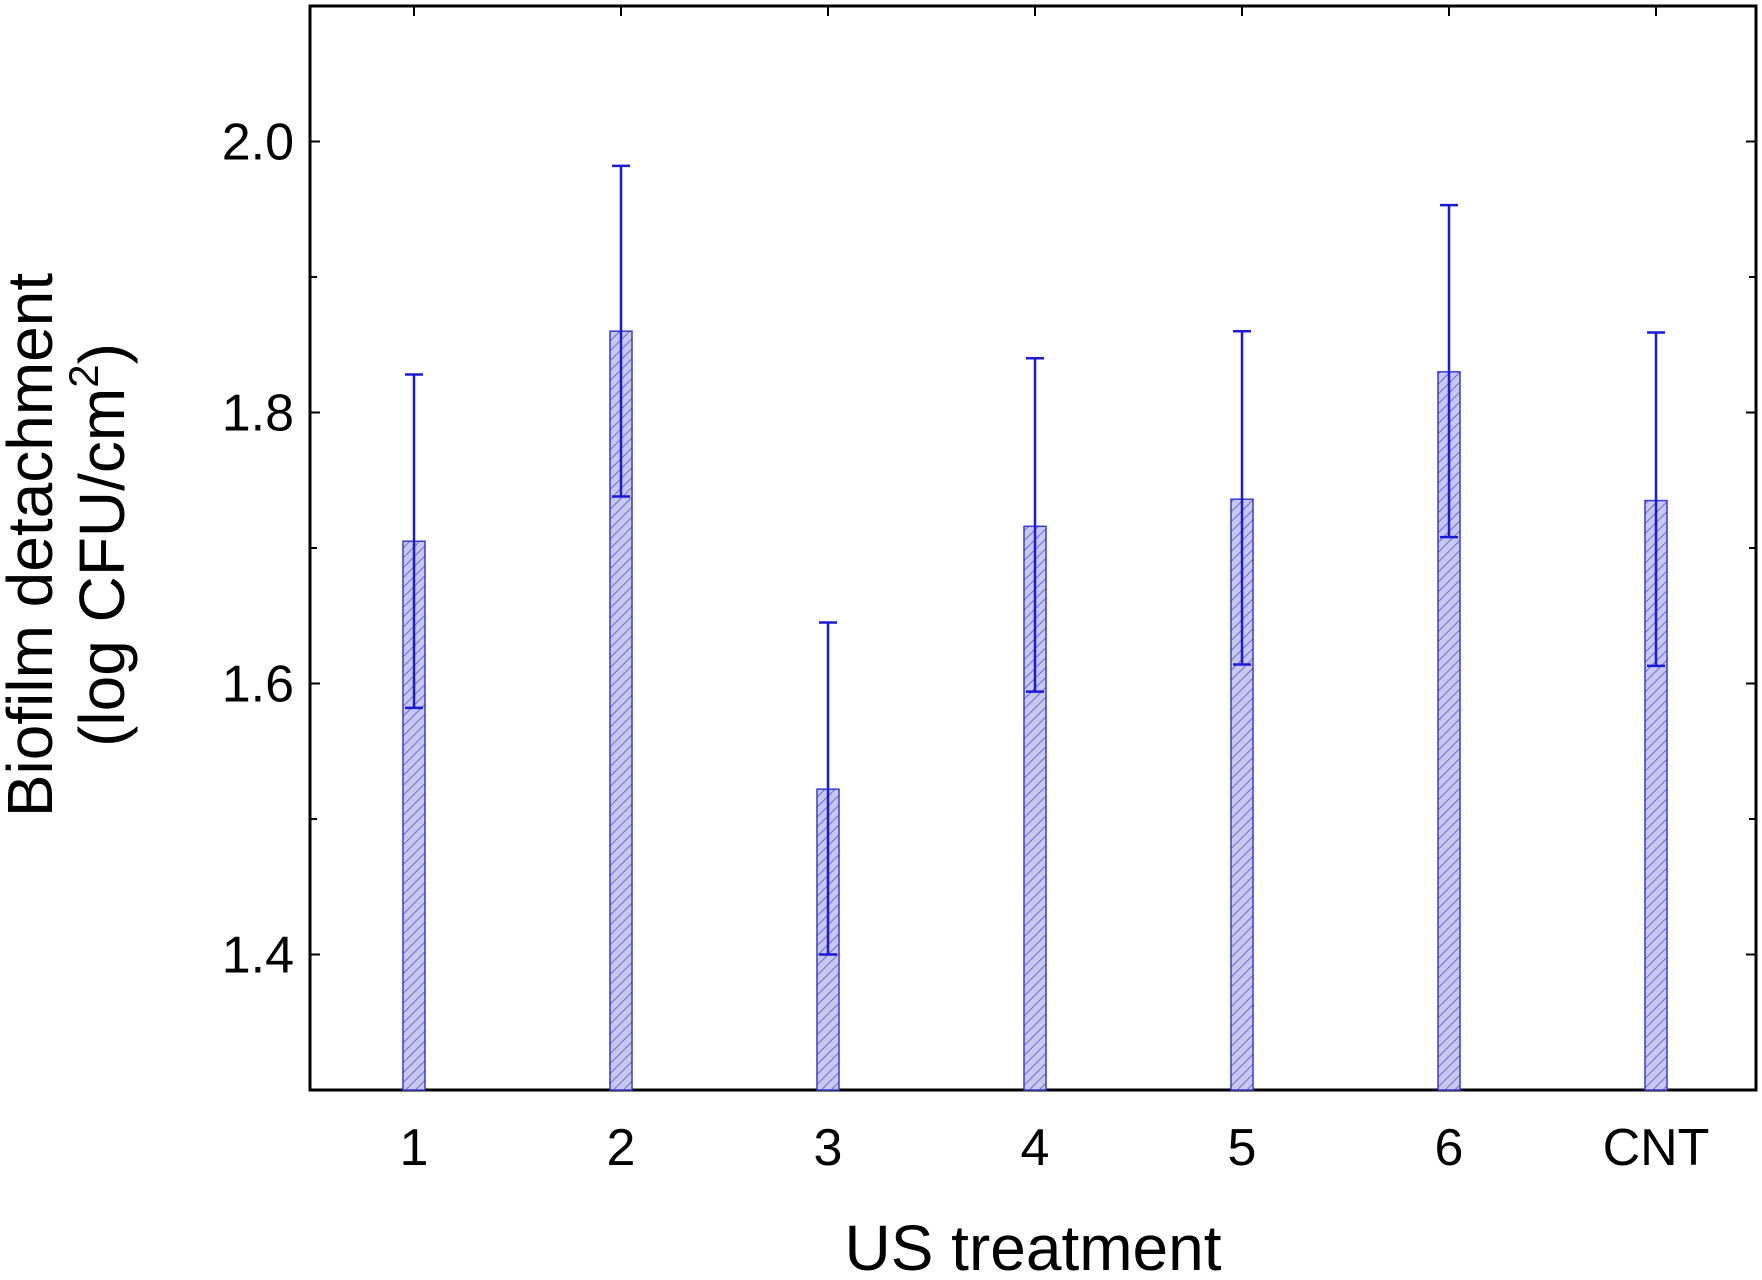  I want to click on x-tick-label: 1, so click(414, 1148).